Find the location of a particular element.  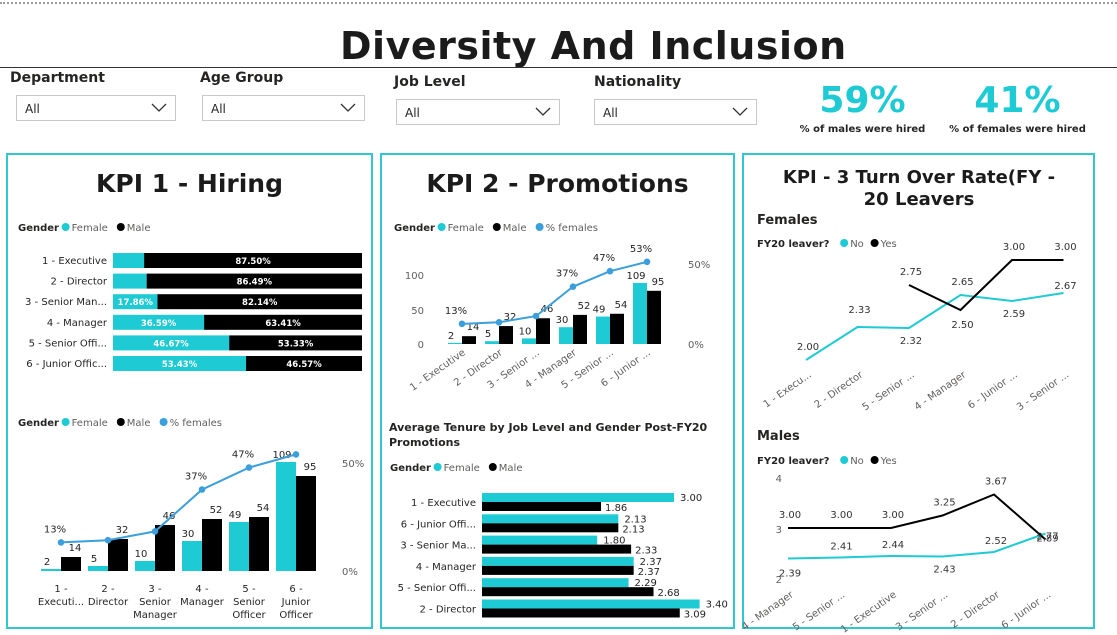

avg-tenure-female-label: 3.00 is located at coordinates (691, 498).